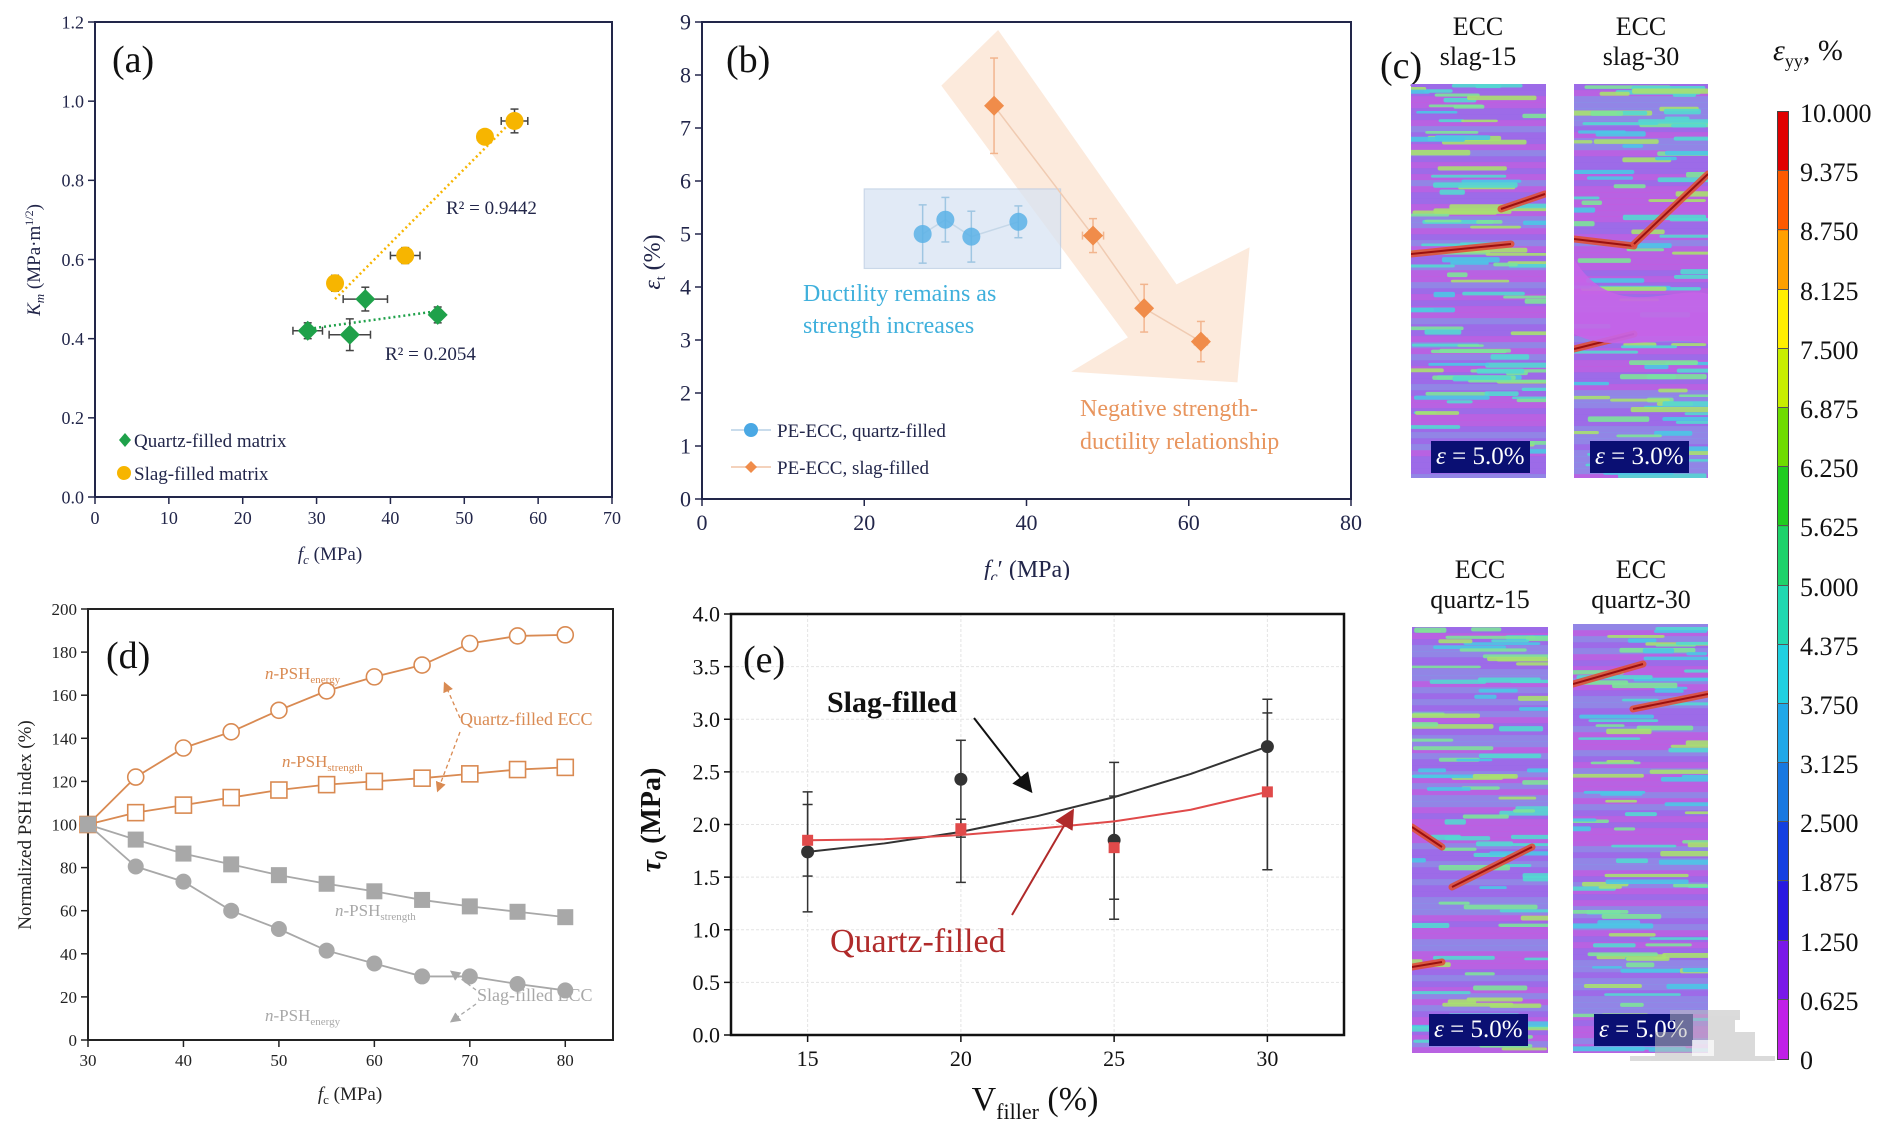  Describe the element at coordinates (1829, 528) in the screenshot. I see `colorbar-tick-label: 5.625` at that location.